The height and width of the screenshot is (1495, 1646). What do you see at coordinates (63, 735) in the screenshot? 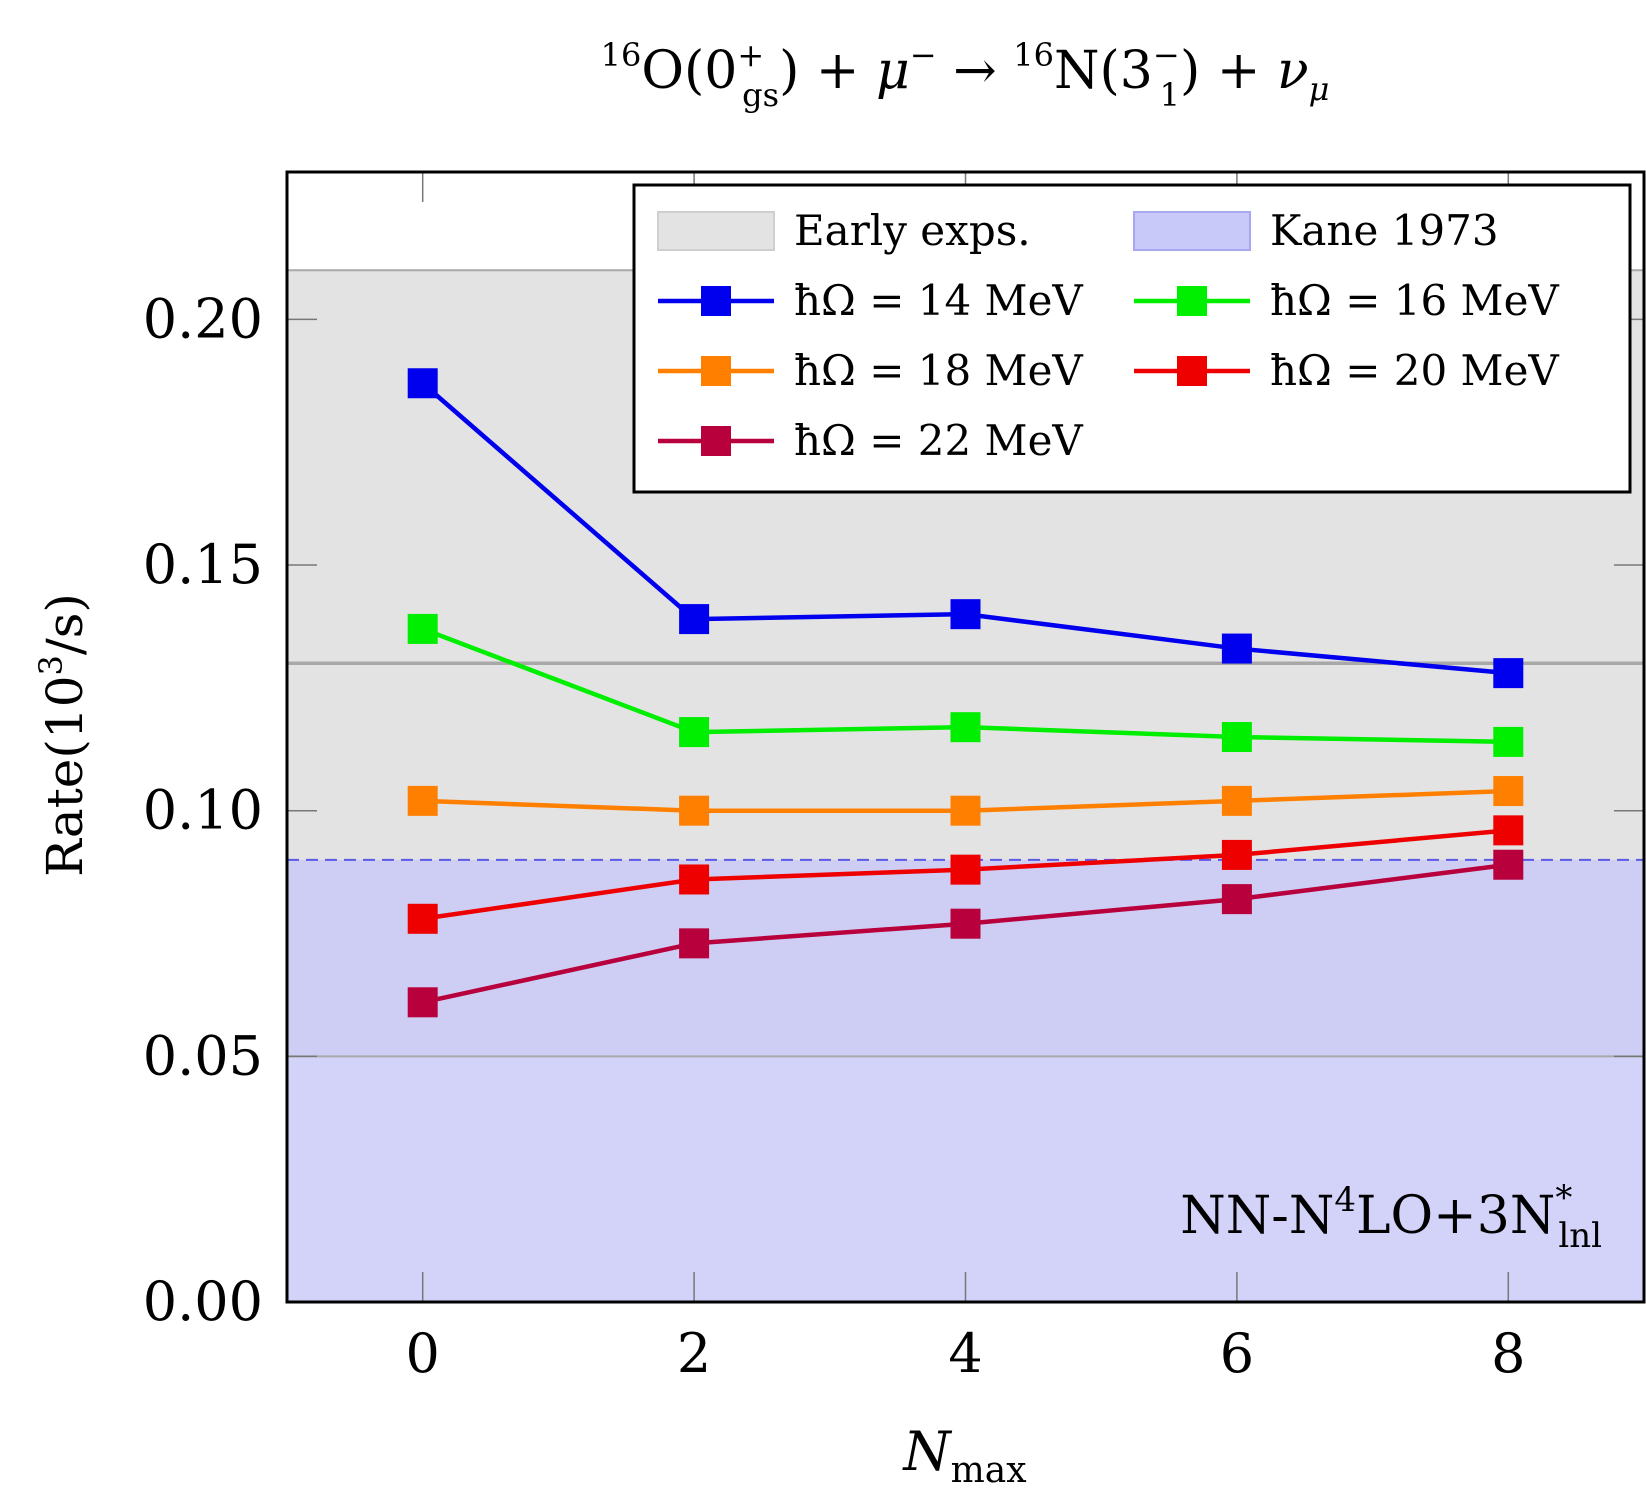
I see `y-axis-label: Rate(103/s)` at bounding box center [63, 735].